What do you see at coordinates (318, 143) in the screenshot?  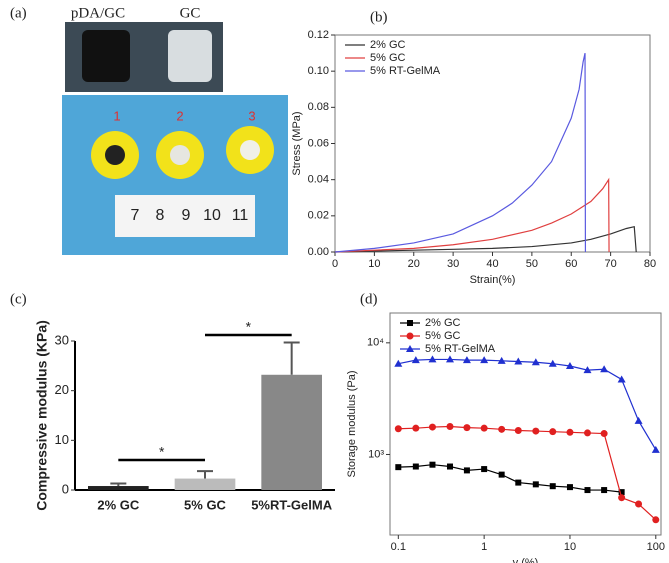 I see `y-tick-label: 0.06` at bounding box center [318, 143].